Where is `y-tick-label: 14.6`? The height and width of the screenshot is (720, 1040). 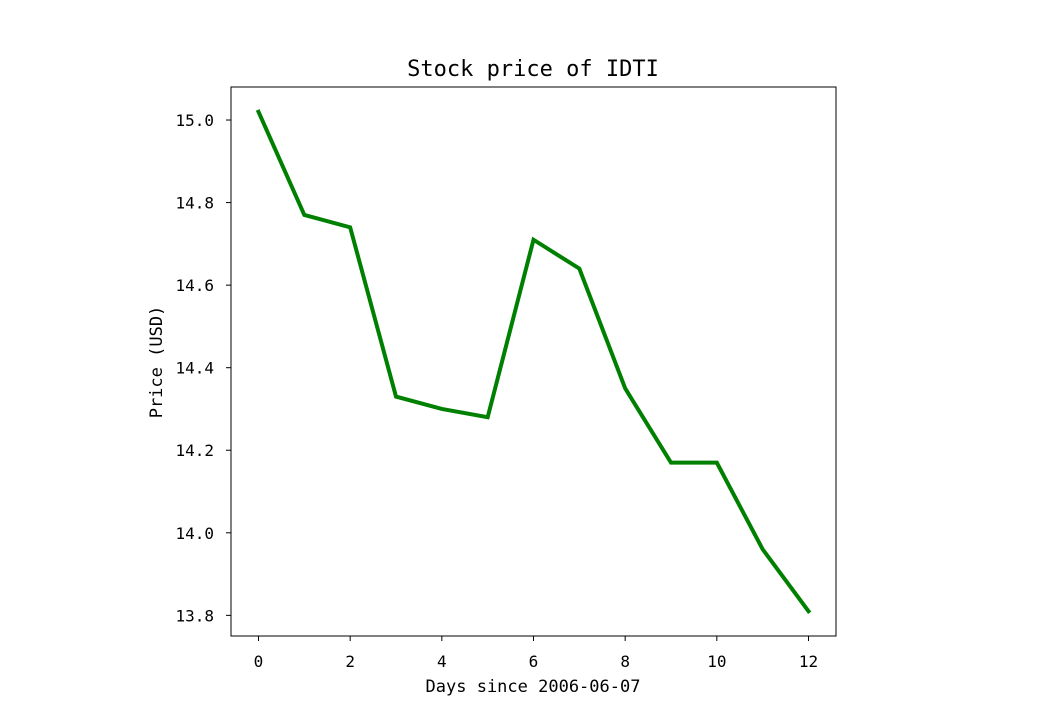
y-tick-label: 14.6 is located at coordinates (194, 285).